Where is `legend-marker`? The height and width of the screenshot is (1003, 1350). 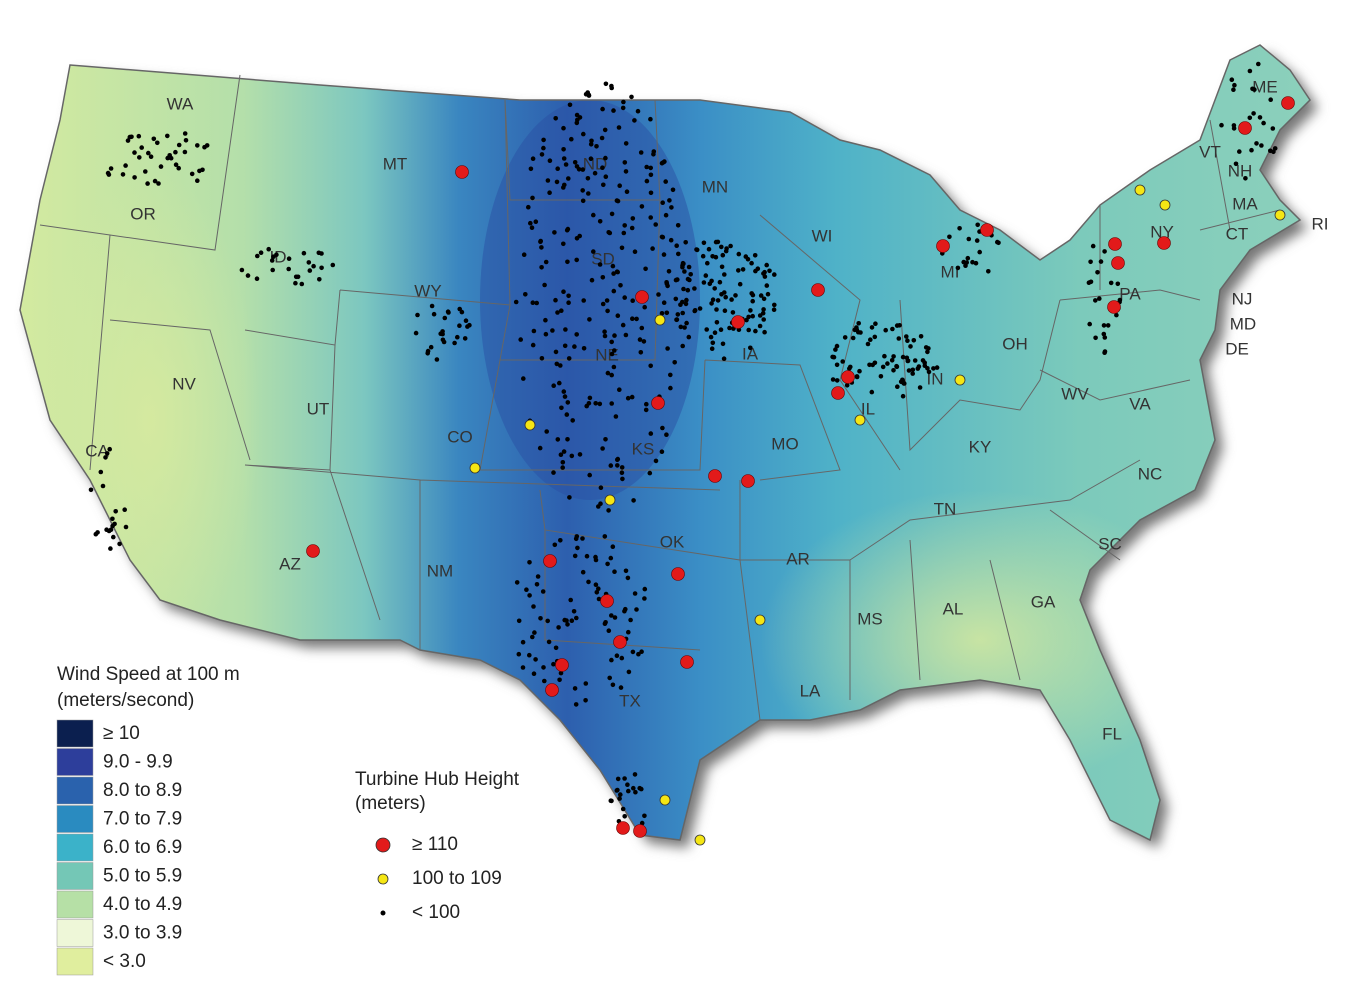 legend-marker is located at coordinates (383, 913).